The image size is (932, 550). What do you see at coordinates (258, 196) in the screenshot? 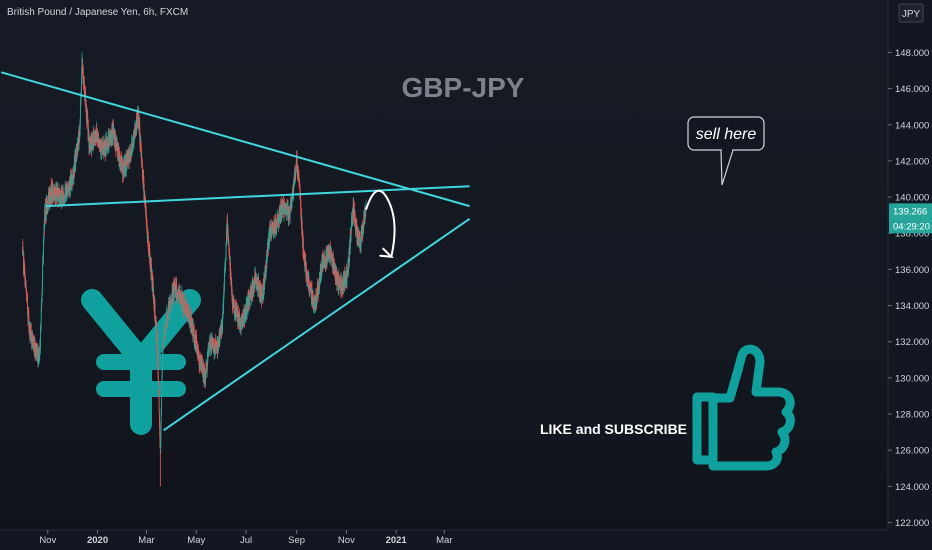
I see `trendline-horizontal-resistance` at bounding box center [258, 196].